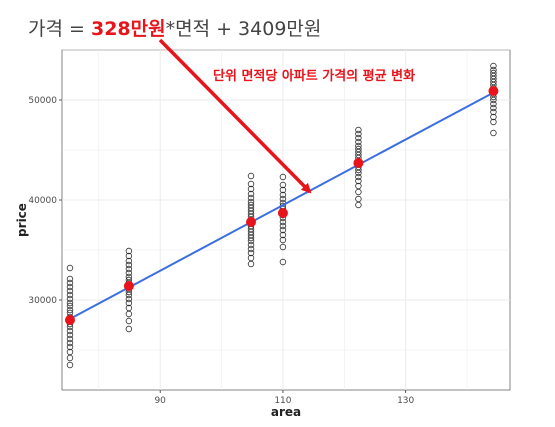 This screenshot has width=555, height=427. What do you see at coordinates (314, 76) in the screenshot?
I see `annotation-text: 단위 면적당 아파트 가격의 평균 변화` at bounding box center [314, 76].